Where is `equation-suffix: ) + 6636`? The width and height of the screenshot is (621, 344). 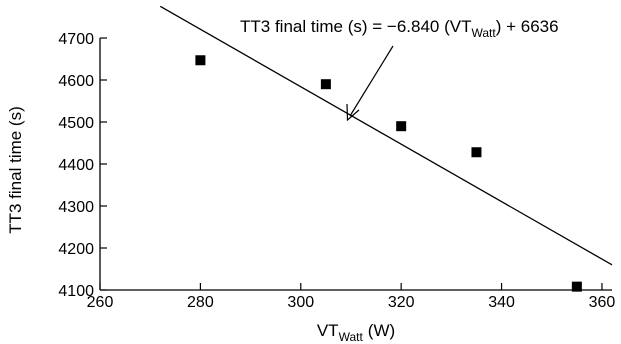
equation-suffix: ) + 6636 is located at coordinates (527, 26).